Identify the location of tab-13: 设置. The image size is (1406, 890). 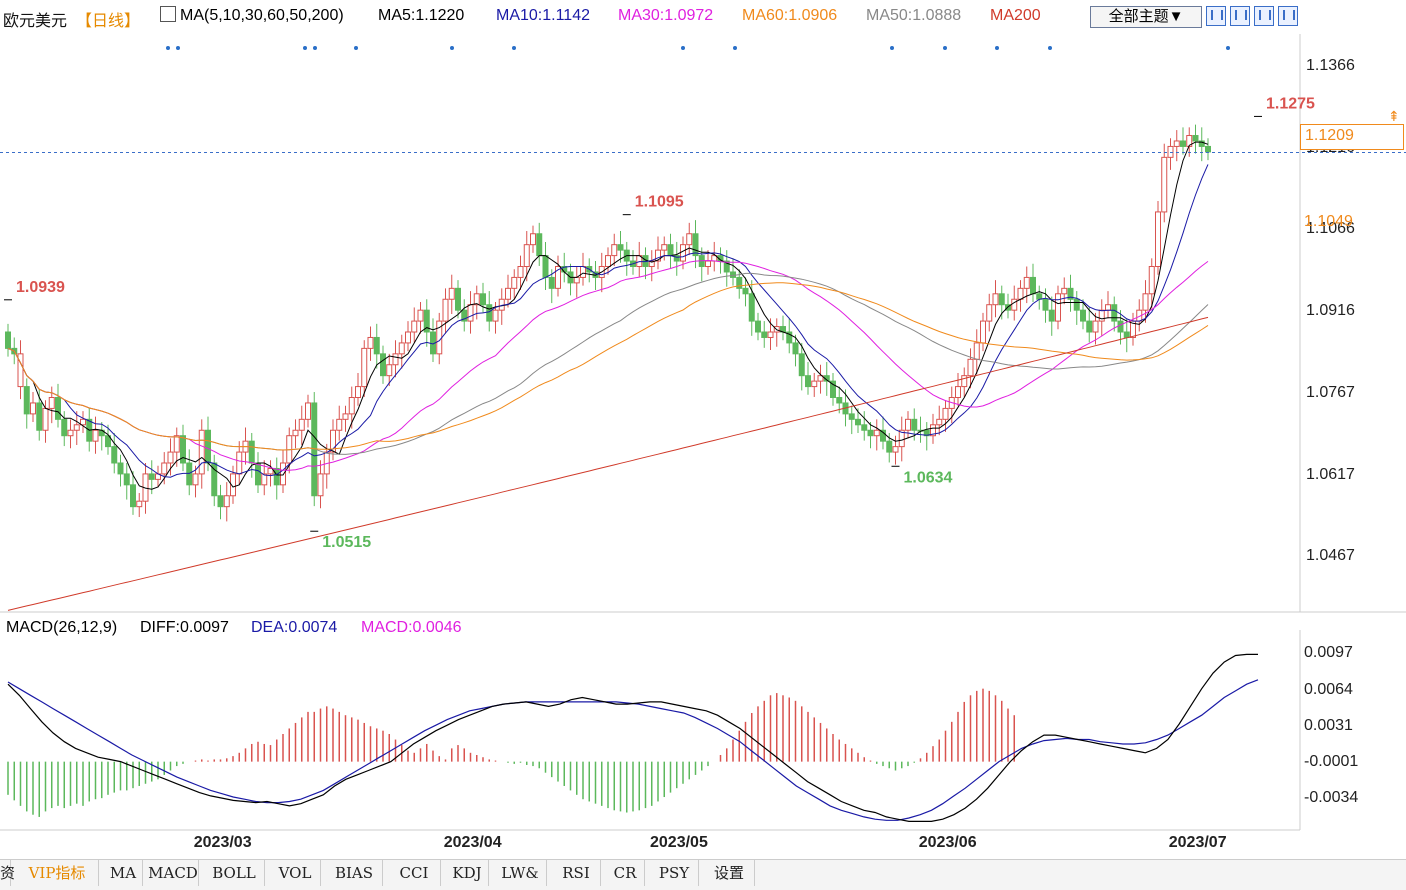
(729, 873).